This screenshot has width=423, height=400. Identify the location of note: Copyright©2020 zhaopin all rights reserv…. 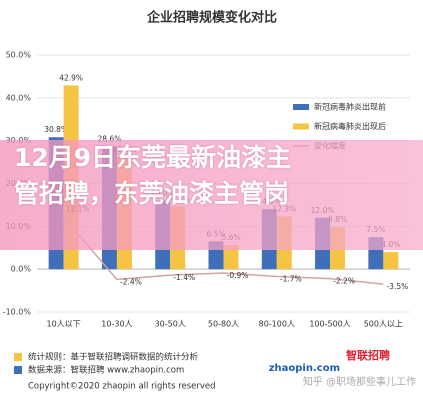
(122, 387).